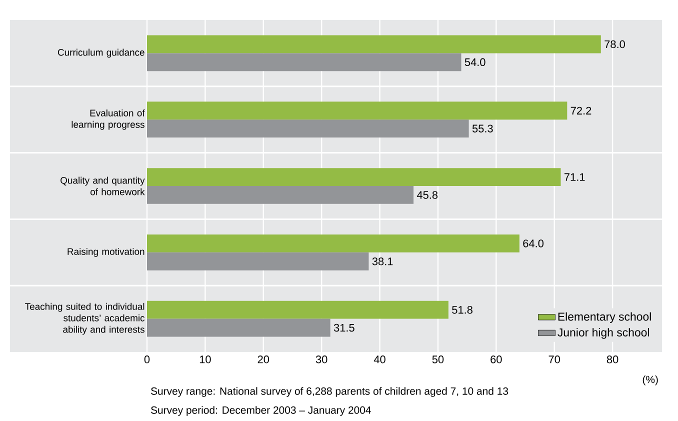 The image size is (678, 421). I want to click on x-tick-label: 30, so click(322, 360).